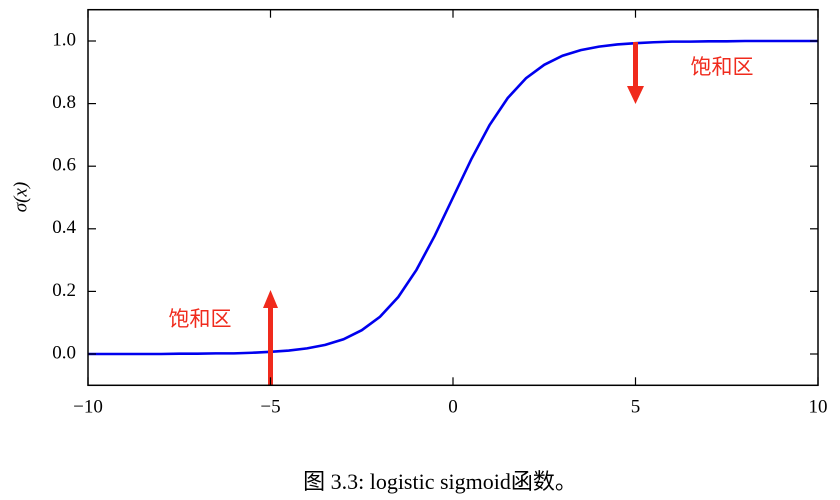  What do you see at coordinates (64, 290) in the screenshot?
I see `y-tick-label: 0.2` at bounding box center [64, 290].